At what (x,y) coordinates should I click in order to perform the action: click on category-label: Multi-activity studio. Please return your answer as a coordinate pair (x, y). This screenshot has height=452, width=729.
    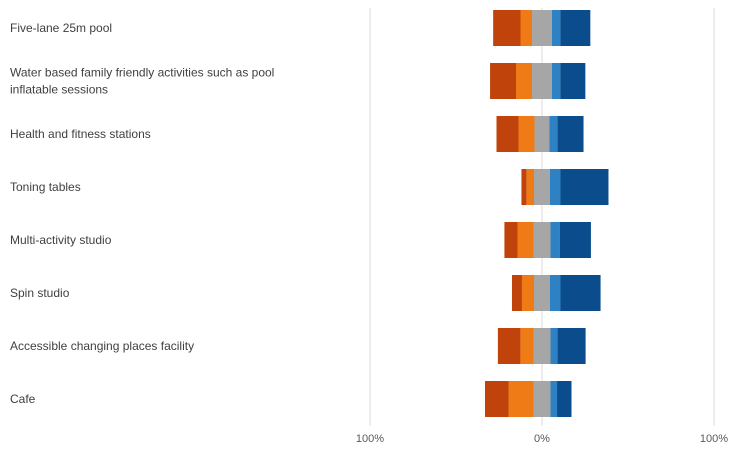
    Looking at the image, I should click on (61, 240).